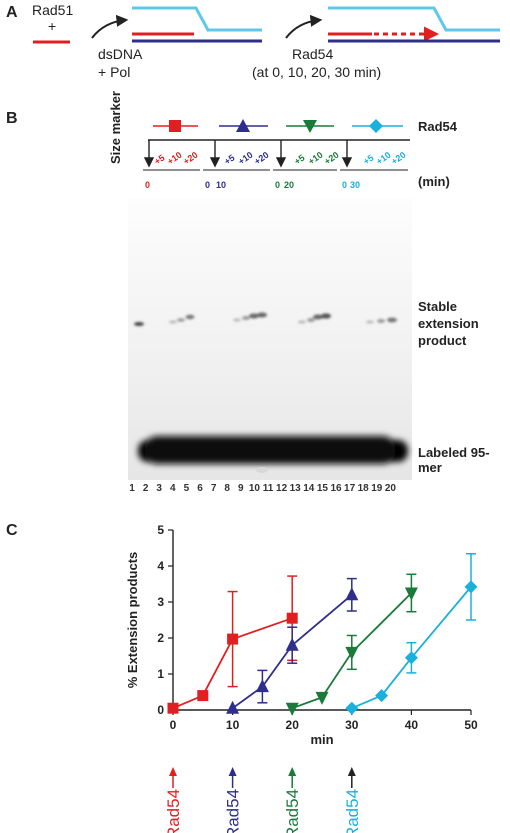 The image size is (510, 833). Describe the element at coordinates (438, 126) in the screenshot. I see `rad54-label-b: Rad54` at that location.